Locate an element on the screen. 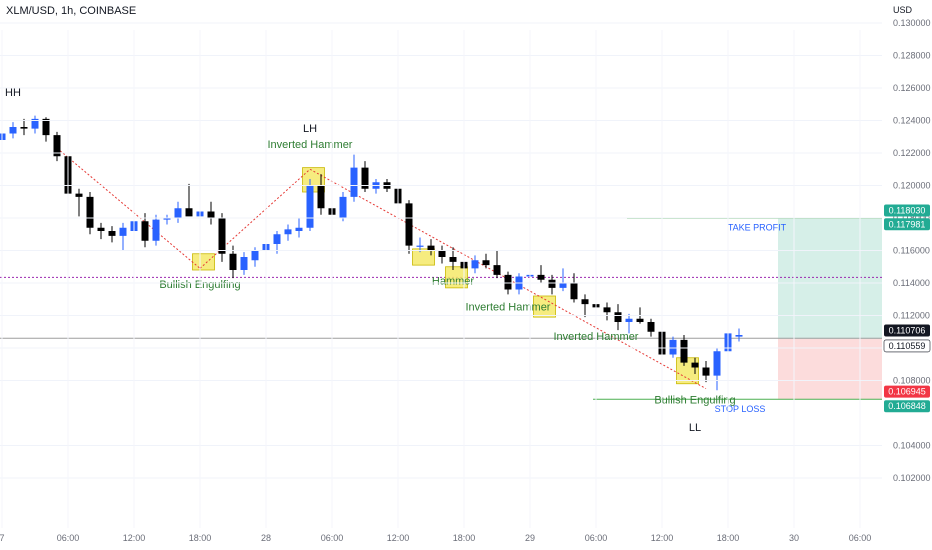 Image resolution: width=932 pixels, height=550 pixels. time-tick-label: 28 is located at coordinates (266, 538).